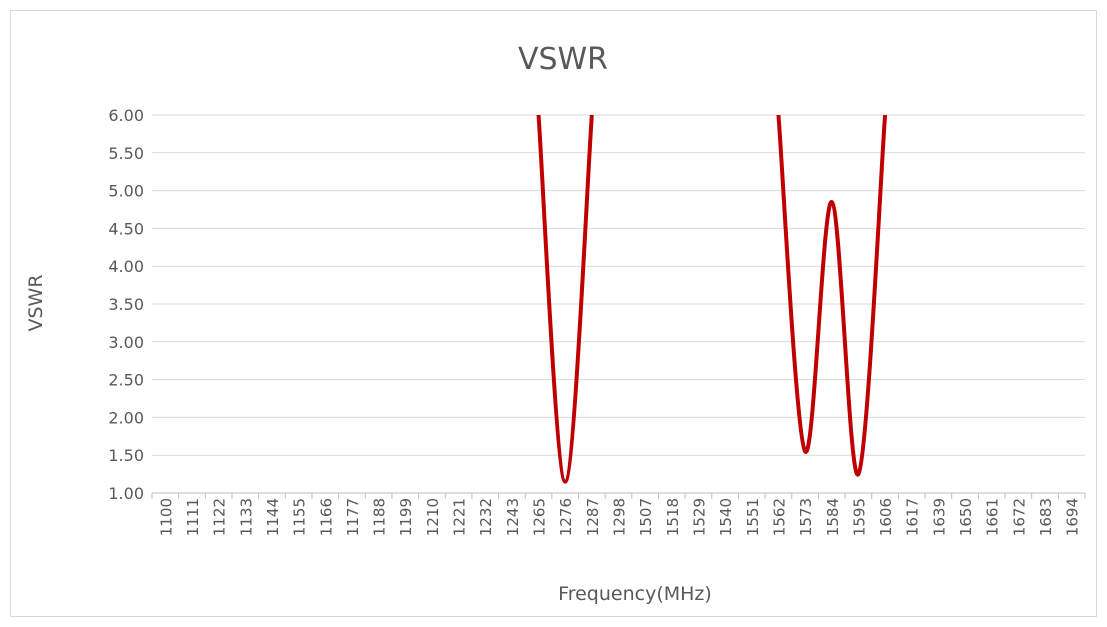 Image resolution: width=1107 pixels, height=627 pixels. What do you see at coordinates (806, 517) in the screenshot?
I see `x-tick-label: 1573` at bounding box center [806, 517].